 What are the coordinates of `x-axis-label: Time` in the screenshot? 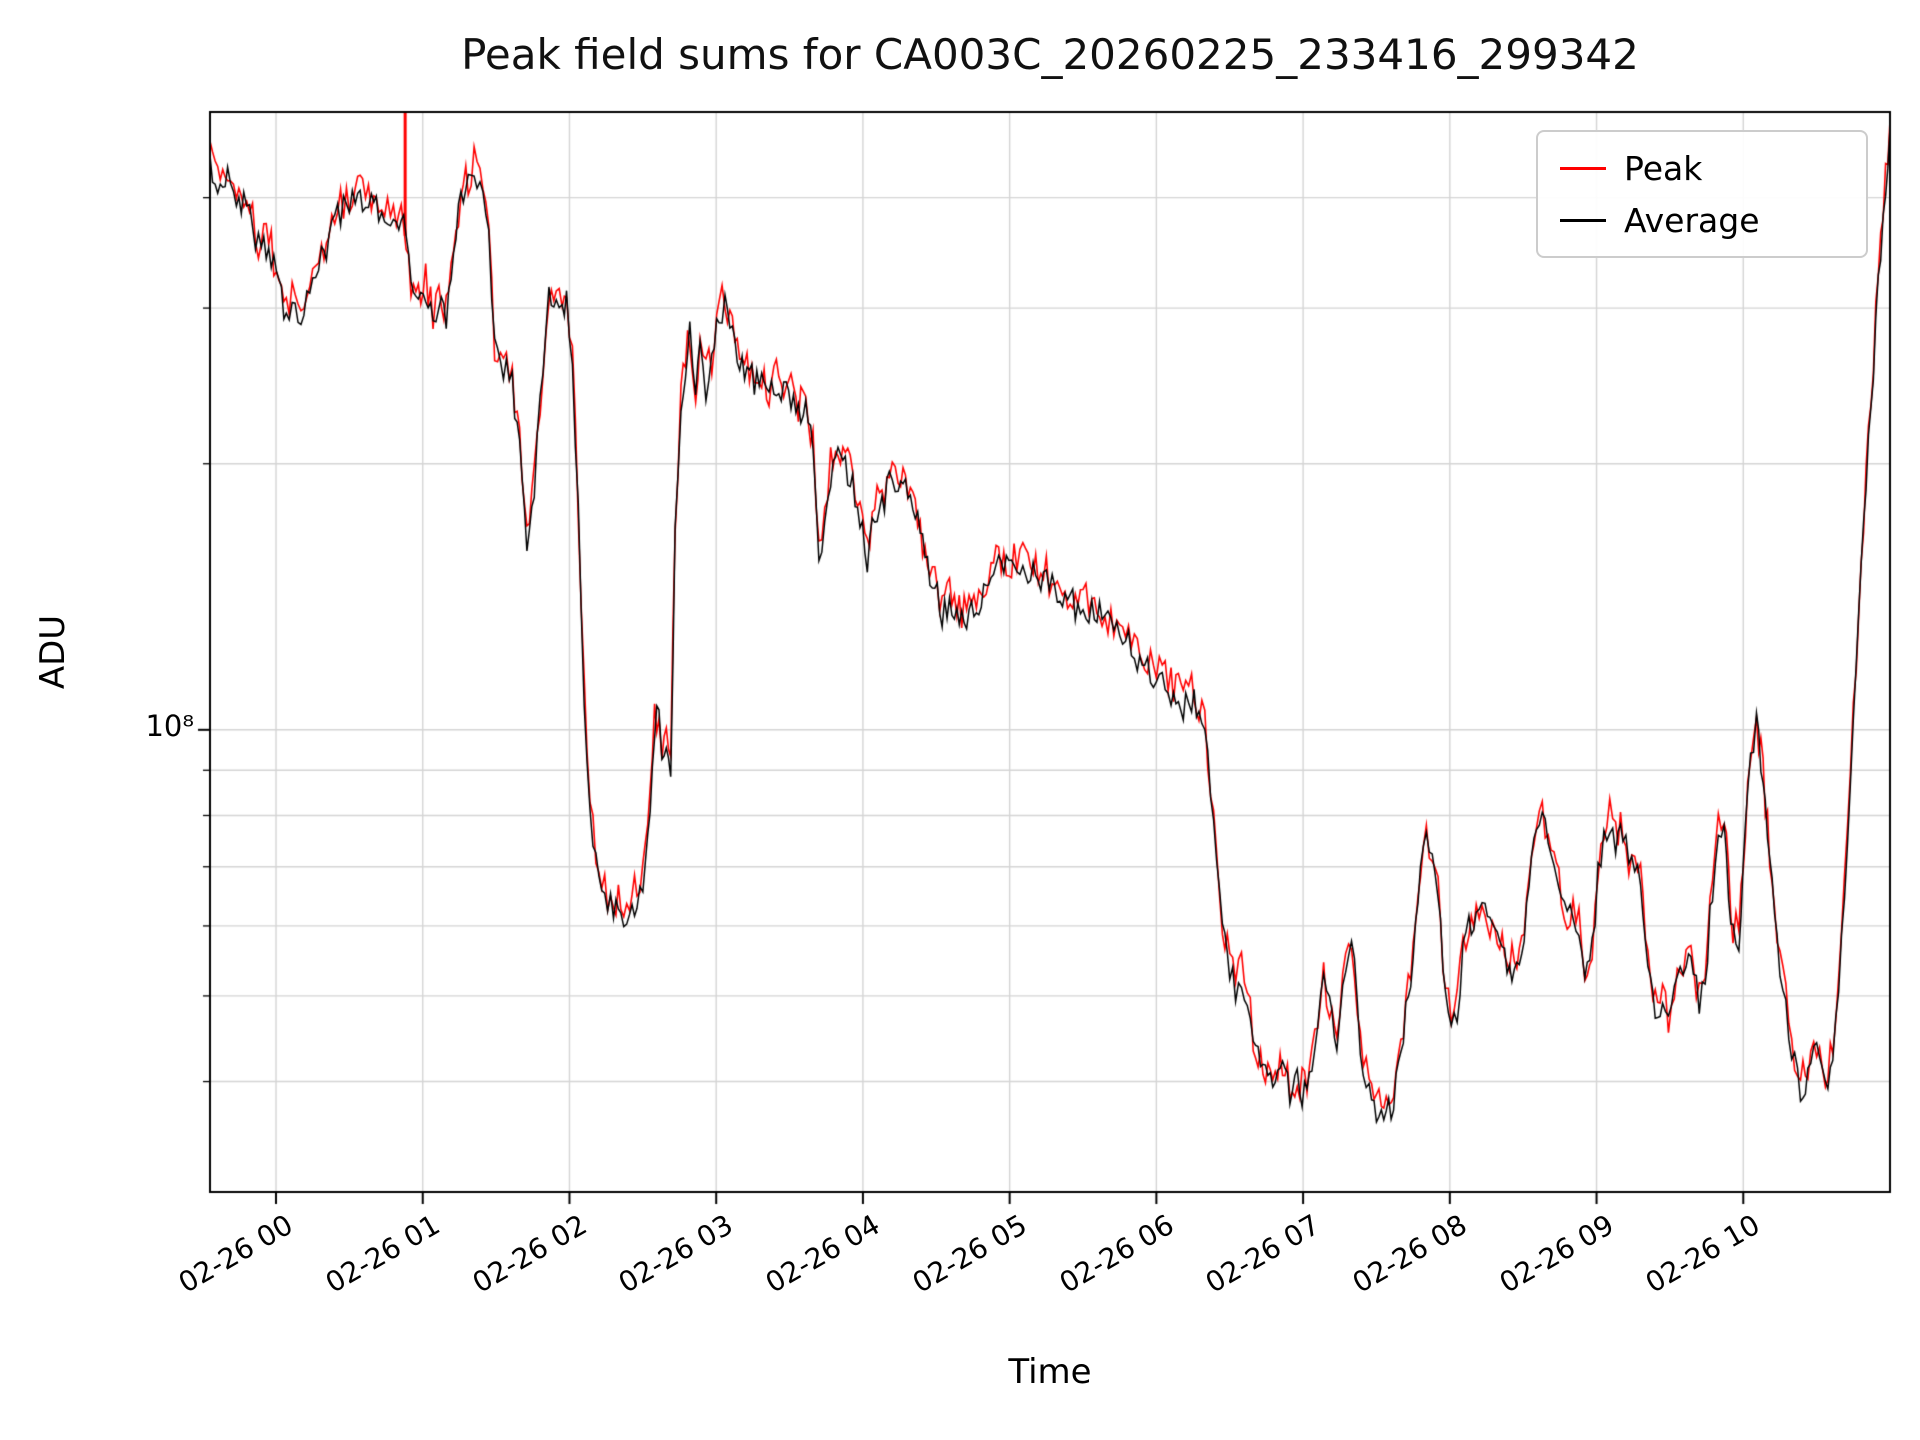 It's located at (1050, 1372).